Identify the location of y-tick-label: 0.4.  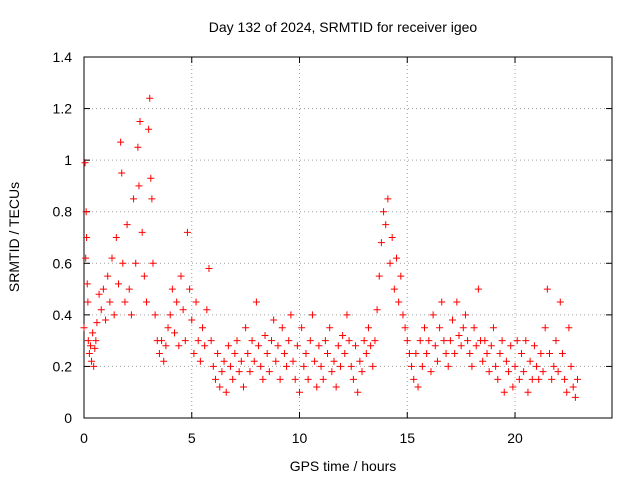
(63, 315).